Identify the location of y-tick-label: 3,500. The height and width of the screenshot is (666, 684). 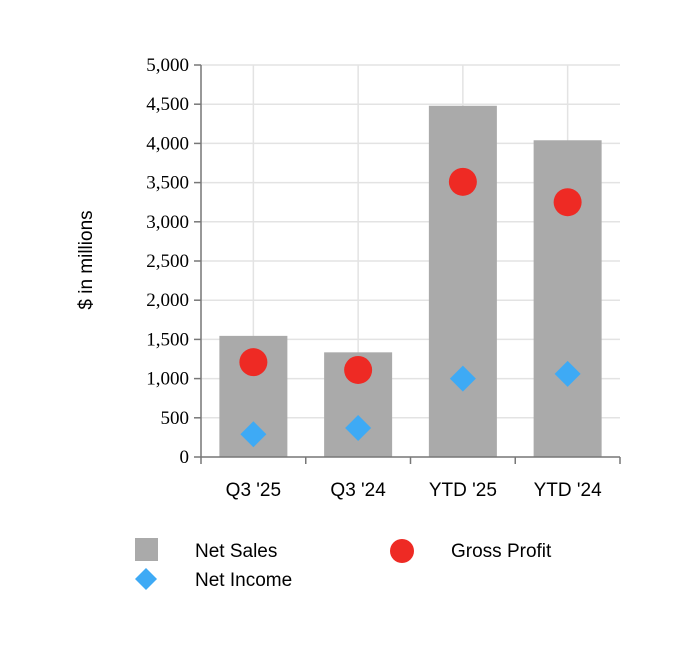
(167, 183).